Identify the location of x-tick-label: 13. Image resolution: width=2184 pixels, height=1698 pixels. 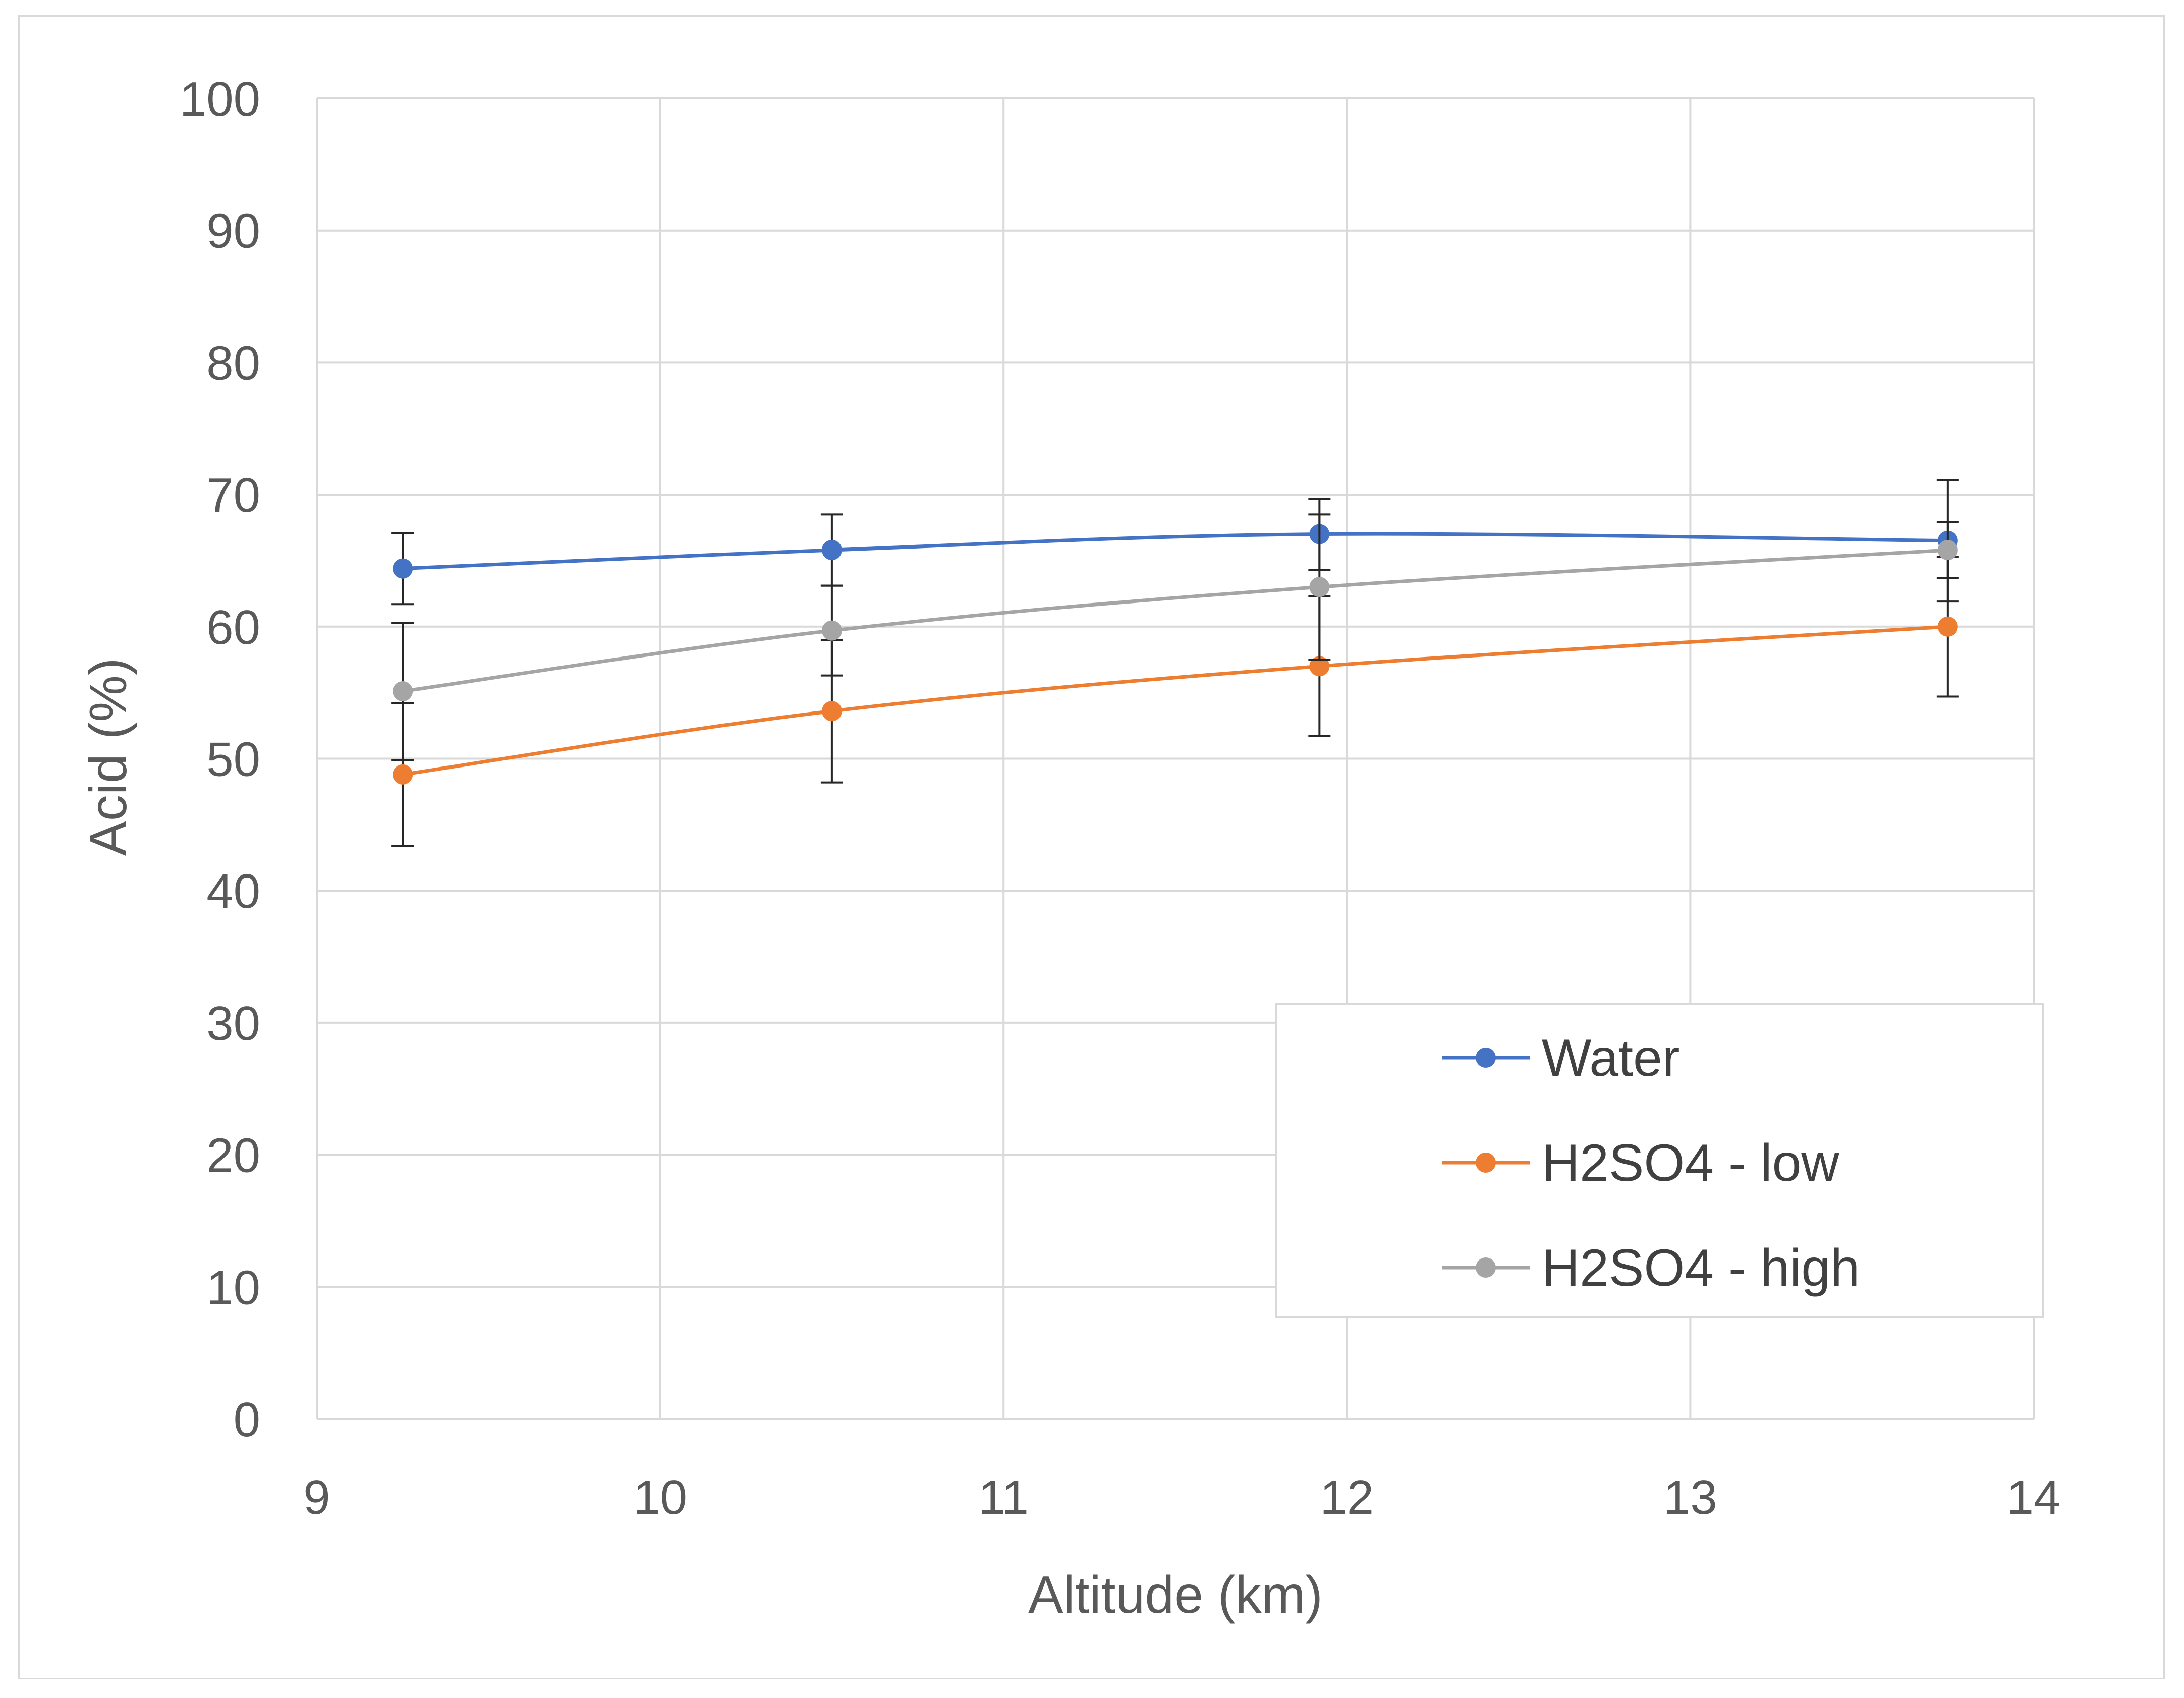
(1690, 1497).